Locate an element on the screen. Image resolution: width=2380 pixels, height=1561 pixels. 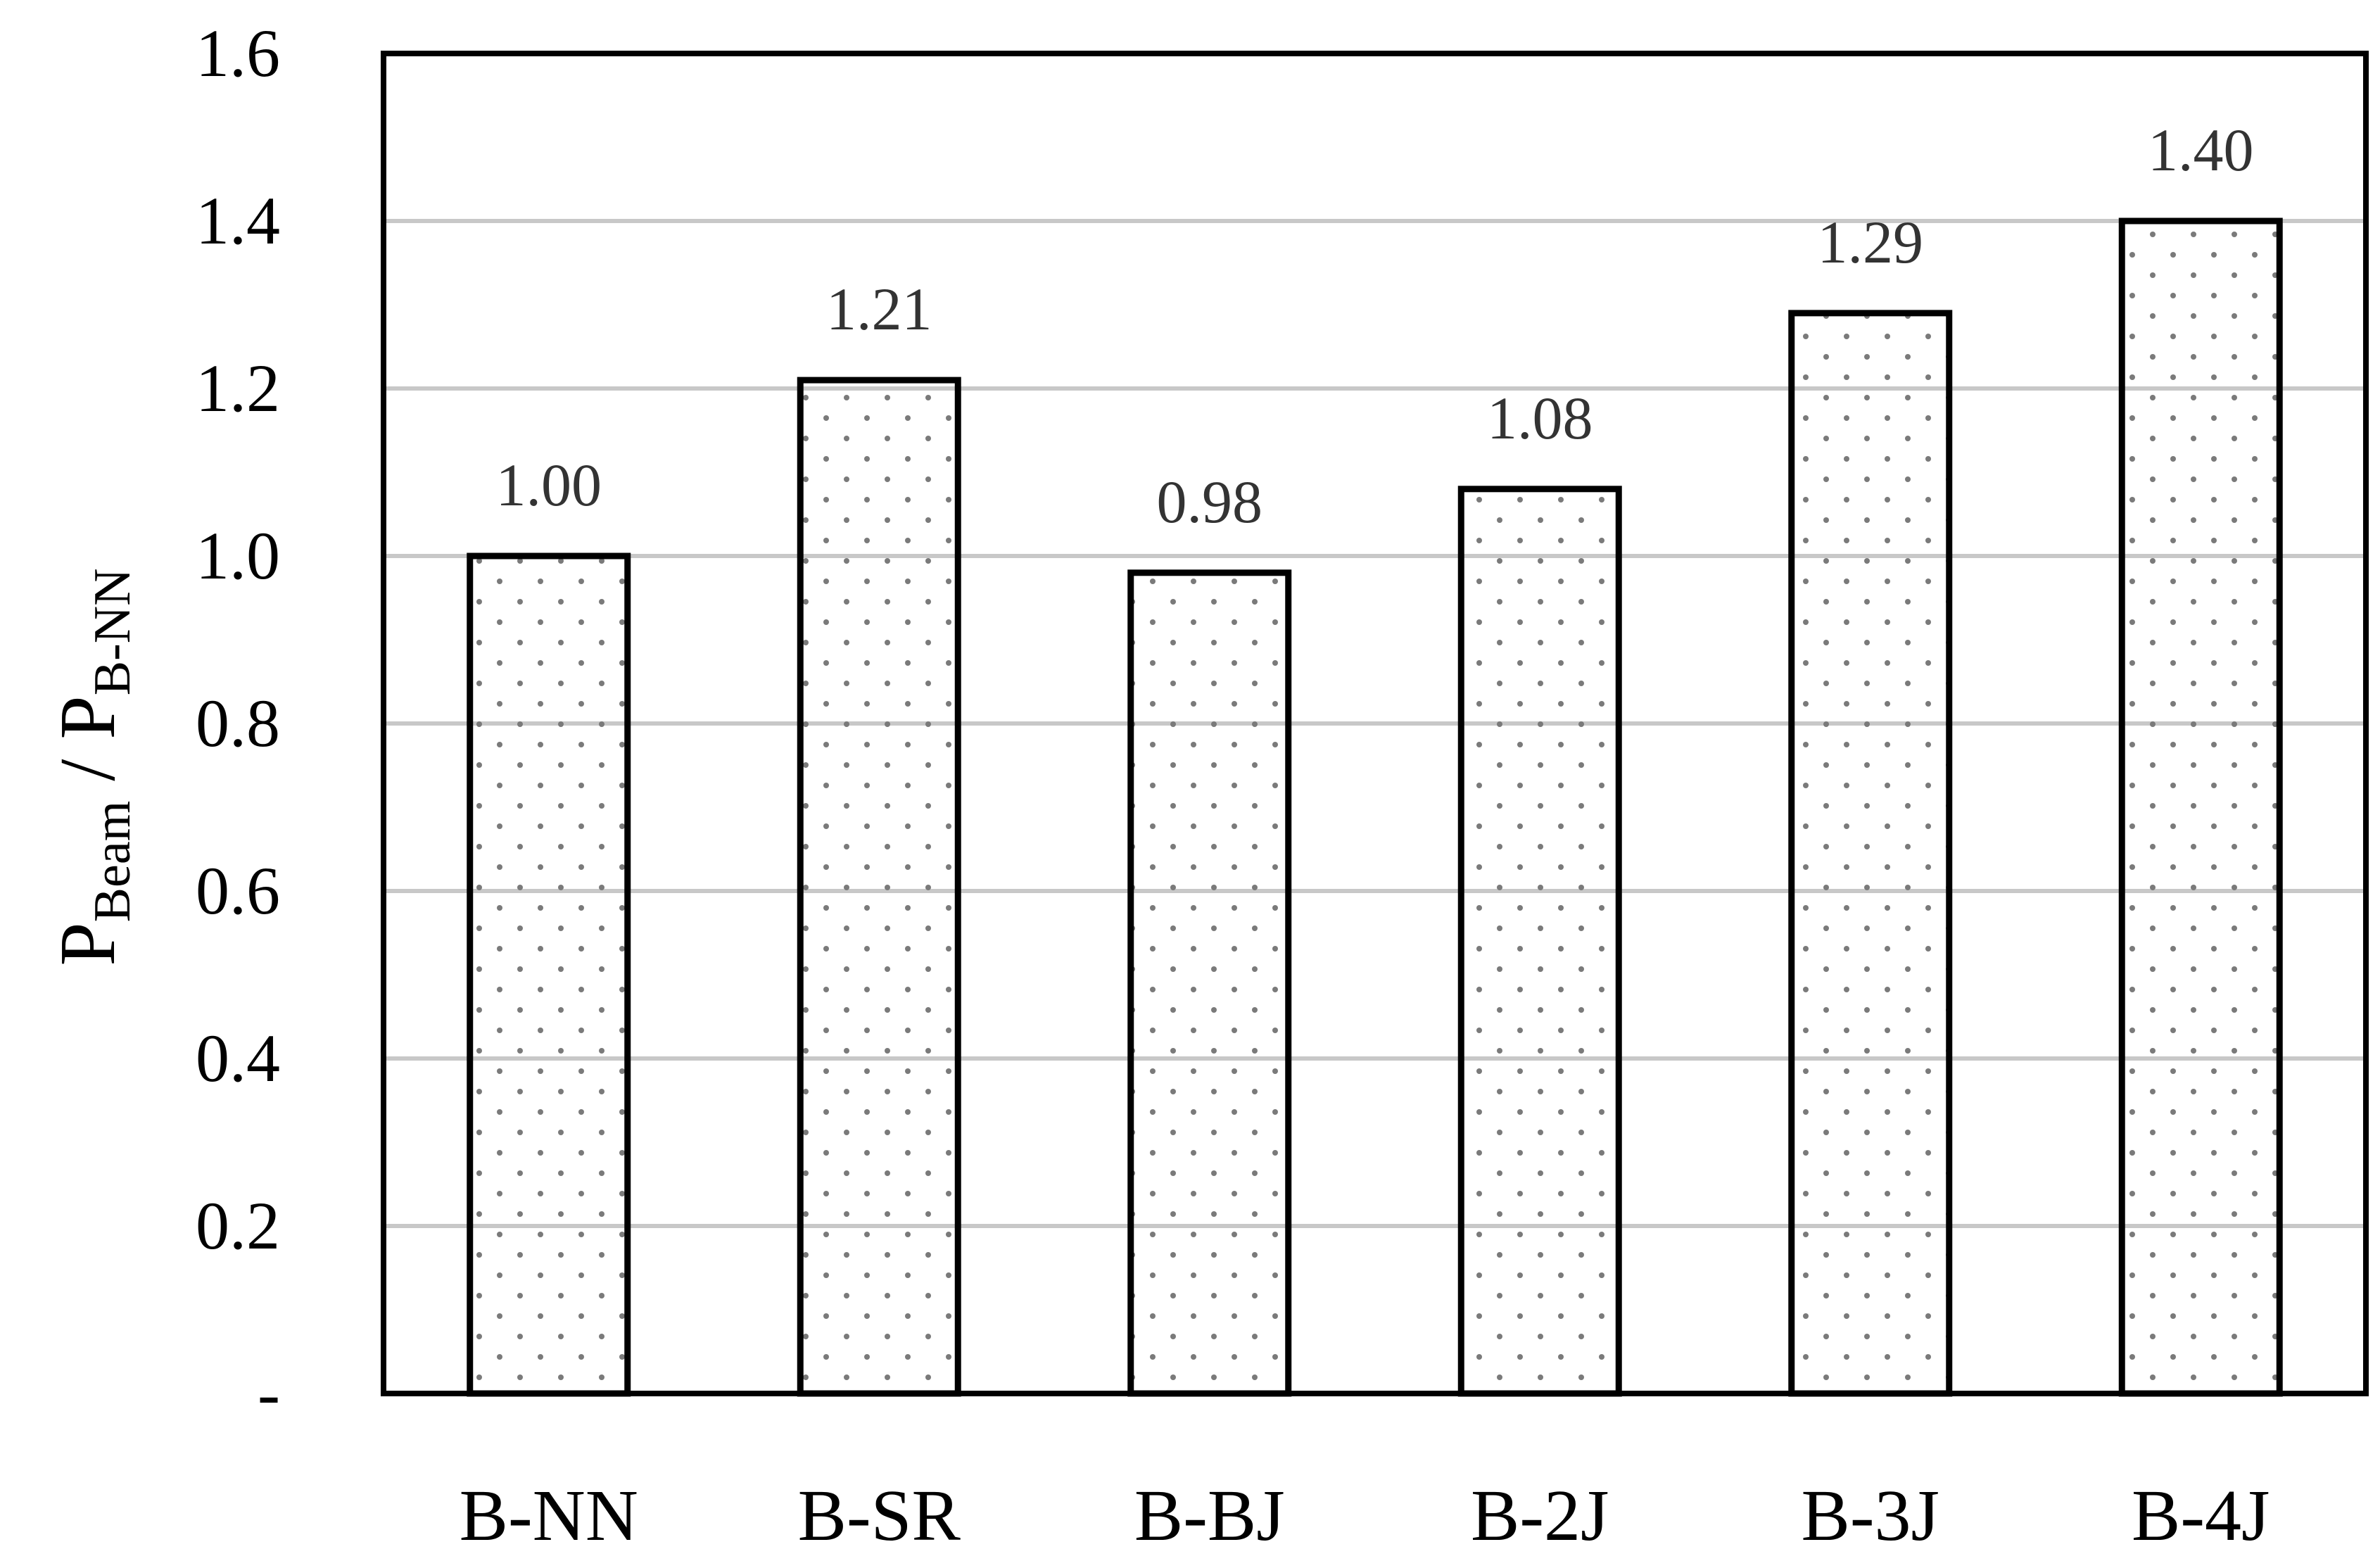
x-tick-label: B-3J is located at coordinates (1871, 1516).